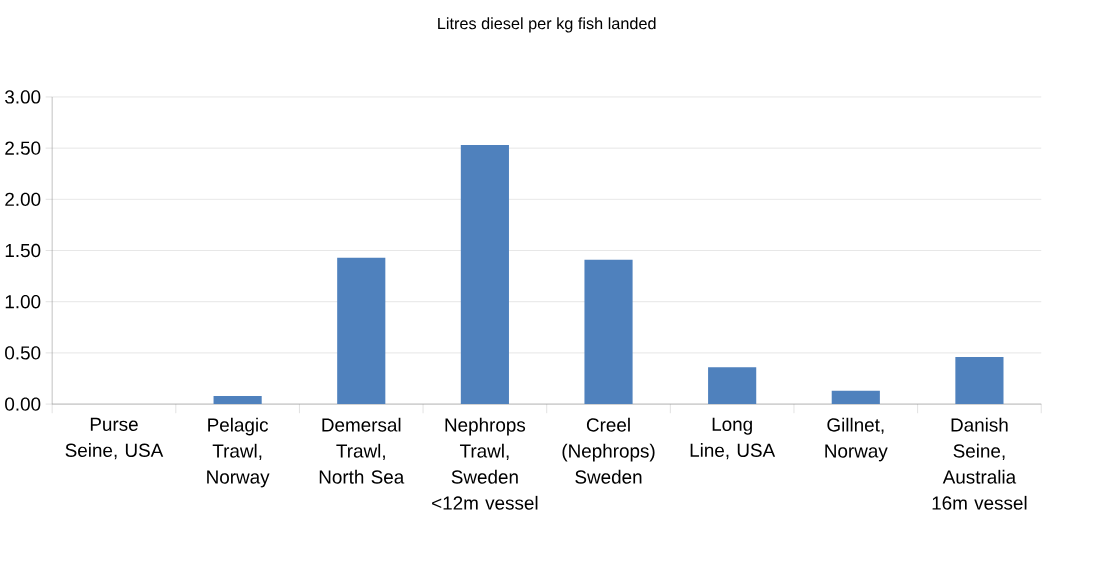 The width and height of the screenshot is (1105, 577). What do you see at coordinates (485, 464) in the screenshot?
I see `x-tick-label: Nephrops Trawl, Sweden <12m vessel` at bounding box center [485, 464].